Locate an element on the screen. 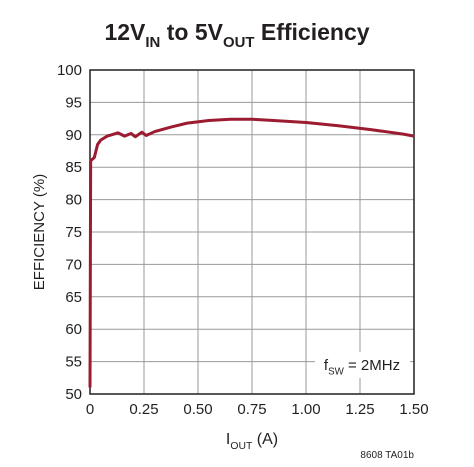  x-tick-label: 0.50 is located at coordinates (197, 409).